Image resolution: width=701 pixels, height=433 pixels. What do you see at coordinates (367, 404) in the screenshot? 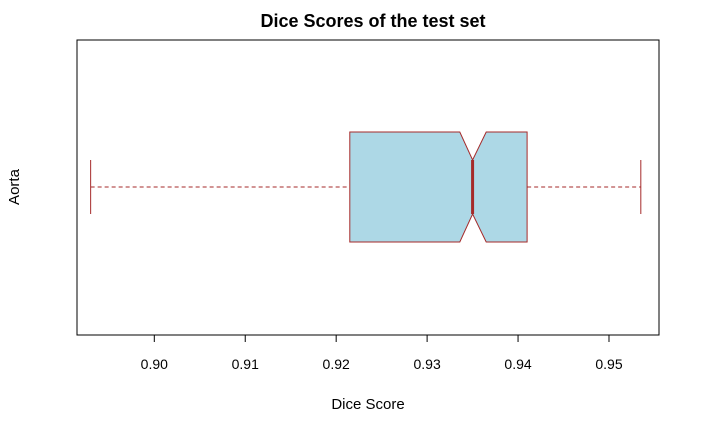
I see `x-axis-label: Dice Score` at bounding box center [367, 404].